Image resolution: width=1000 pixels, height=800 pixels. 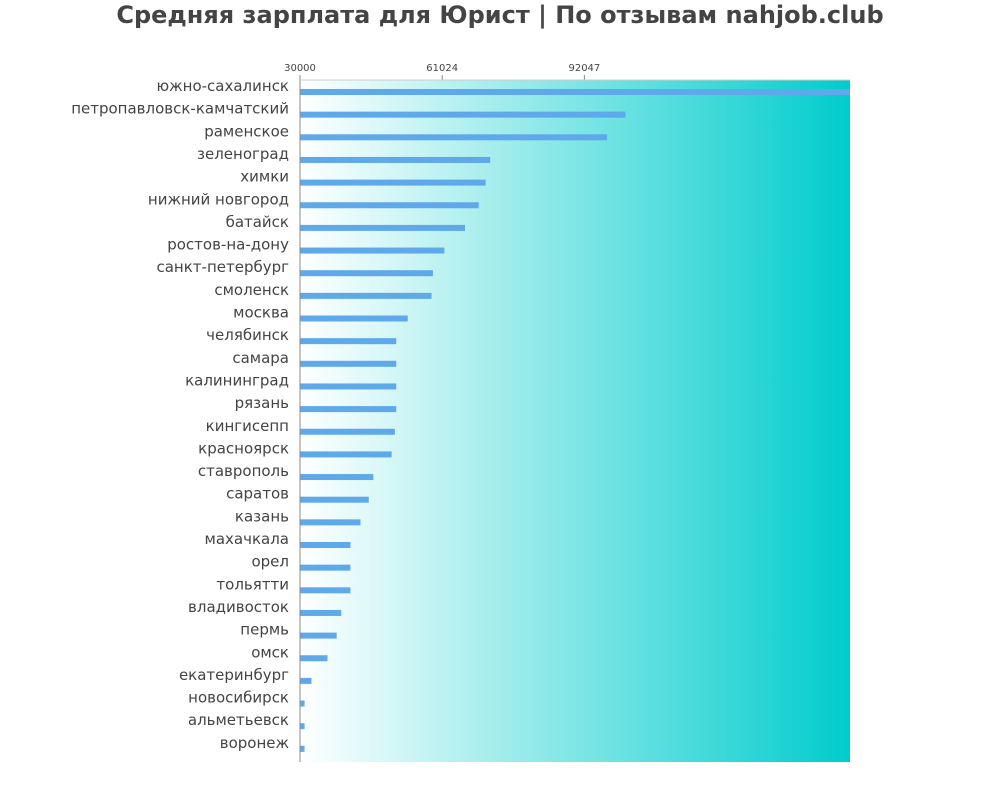 I want to click on category-label: батайск, so click(x=257, y=222).